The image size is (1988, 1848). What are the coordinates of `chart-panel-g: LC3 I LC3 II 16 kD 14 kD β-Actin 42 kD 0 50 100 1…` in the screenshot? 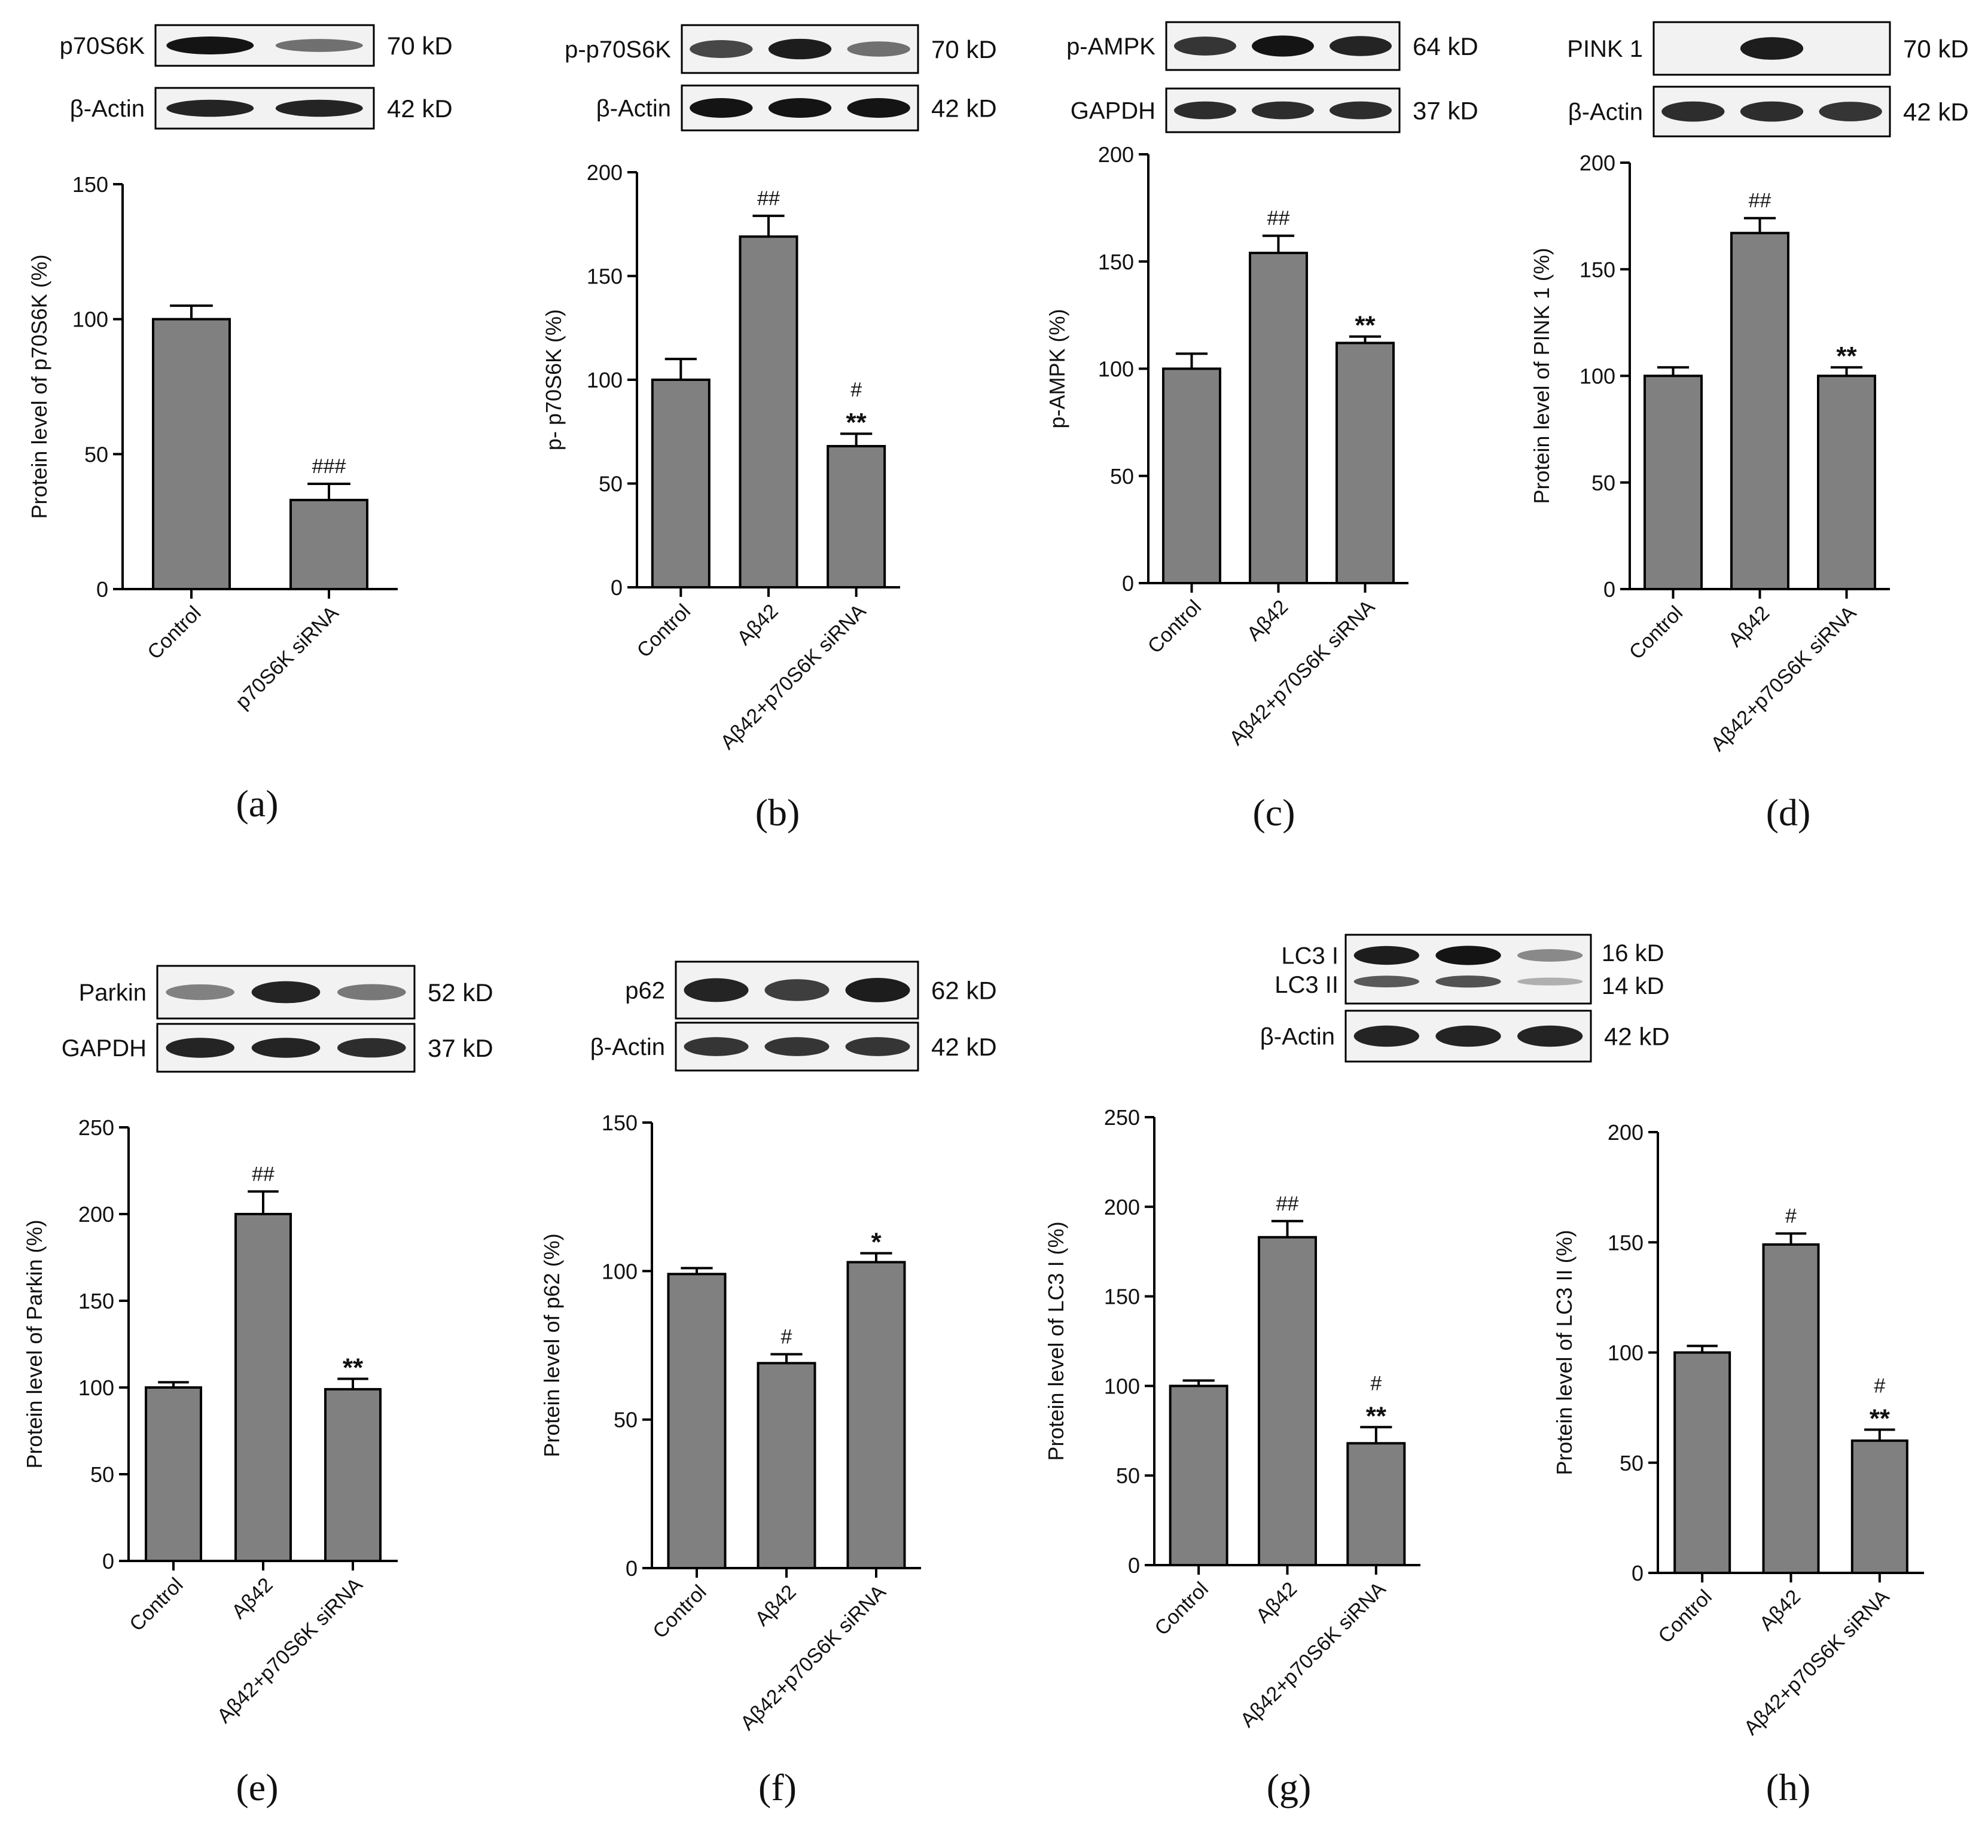 It's located at (1357, 1371).